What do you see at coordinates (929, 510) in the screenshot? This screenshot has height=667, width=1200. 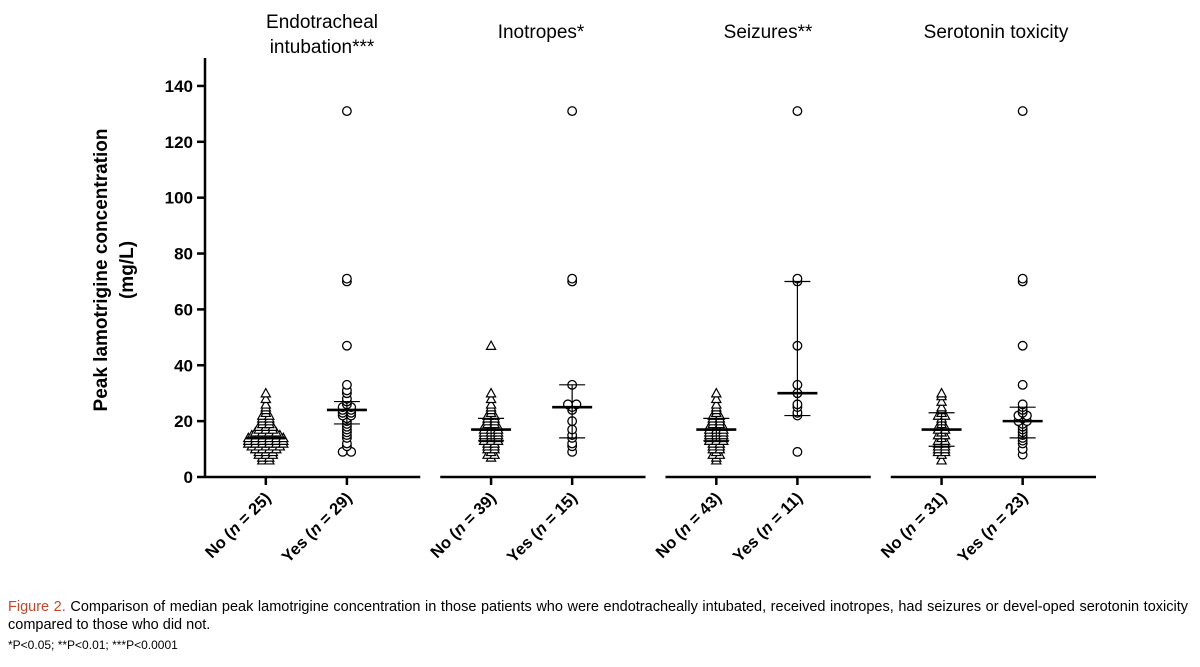 I see `x-category-label-suffix: = 31)` at bounding box center [929, 510].